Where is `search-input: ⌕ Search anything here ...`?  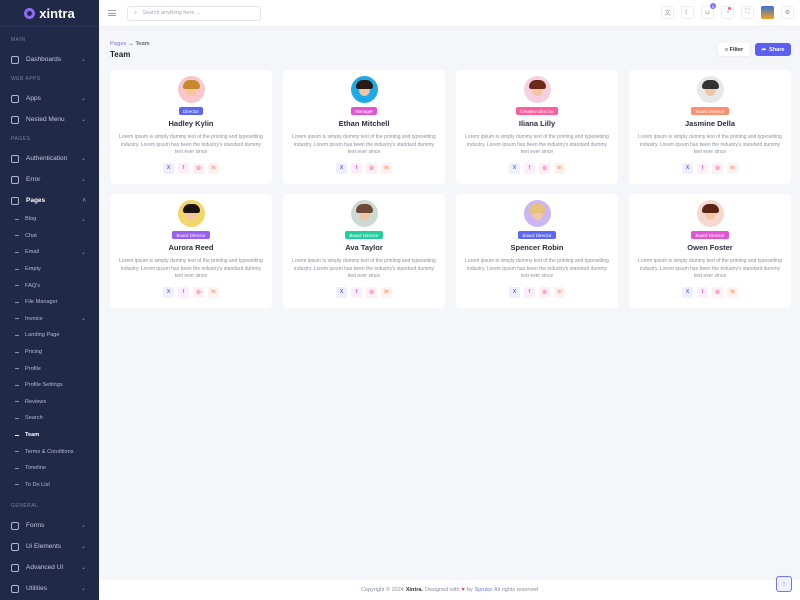 search-input: ⌕ Search anything here ... is located at coordinates (194, 13).